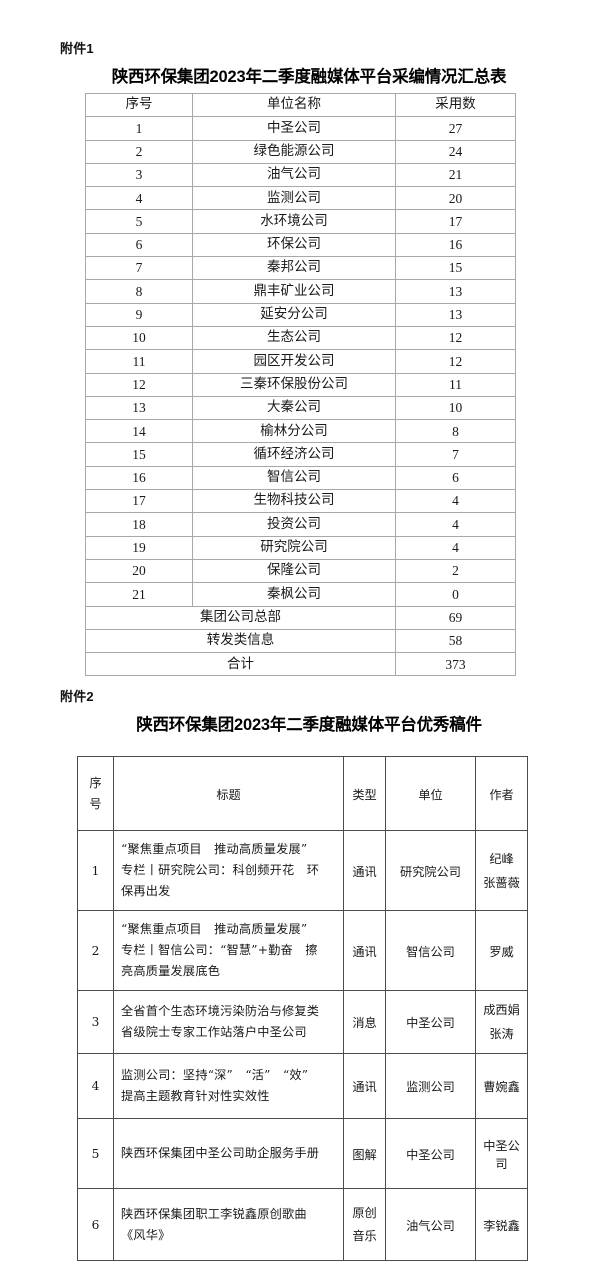  What do you see at coordinates (364, 1225) in the screenshot?
I see `cell-type: 原创 音乐` at bounding box center [364, 1225].